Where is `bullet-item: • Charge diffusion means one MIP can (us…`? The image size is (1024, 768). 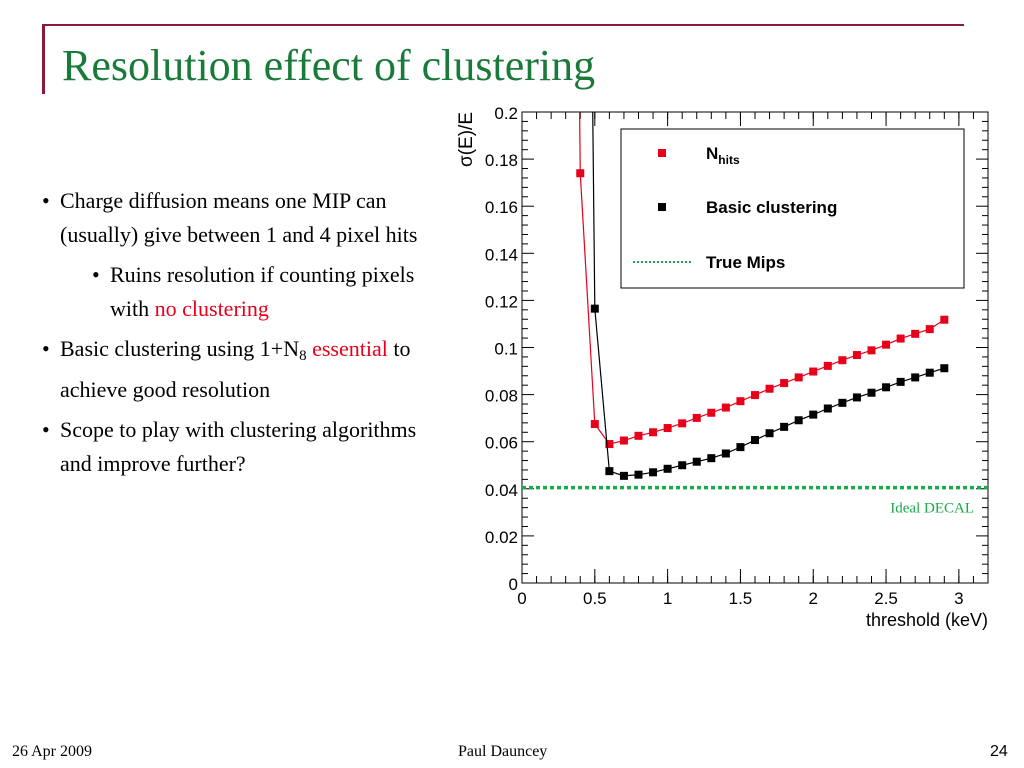
bullet-item: • Charge diffusion means one MIP can (us… is located at coordinates (242, 218).